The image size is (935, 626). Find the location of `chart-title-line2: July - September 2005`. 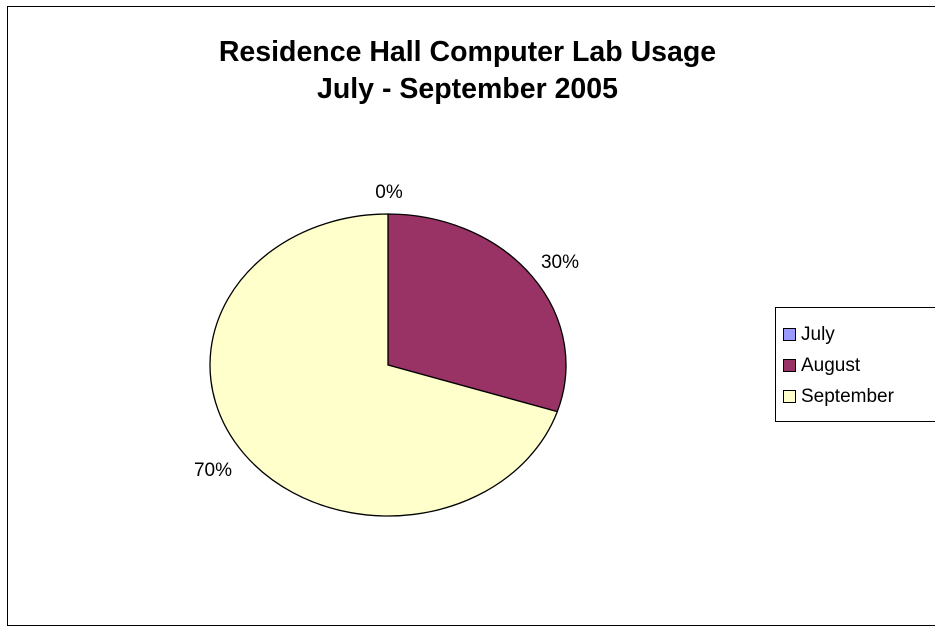

chart-title-line2: July - September 2005 is located at coordinates (467, 89).